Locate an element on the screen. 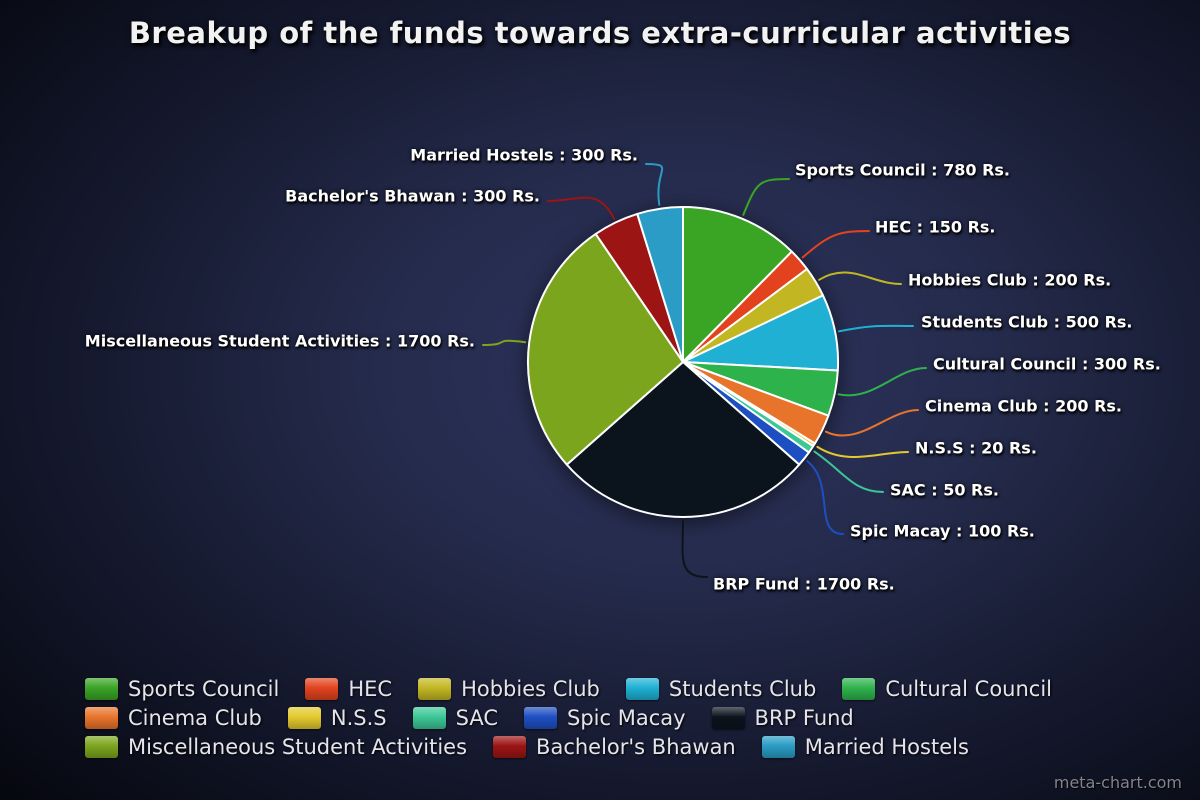  legend-label: Sports Council is located at coordinates (204, 689).